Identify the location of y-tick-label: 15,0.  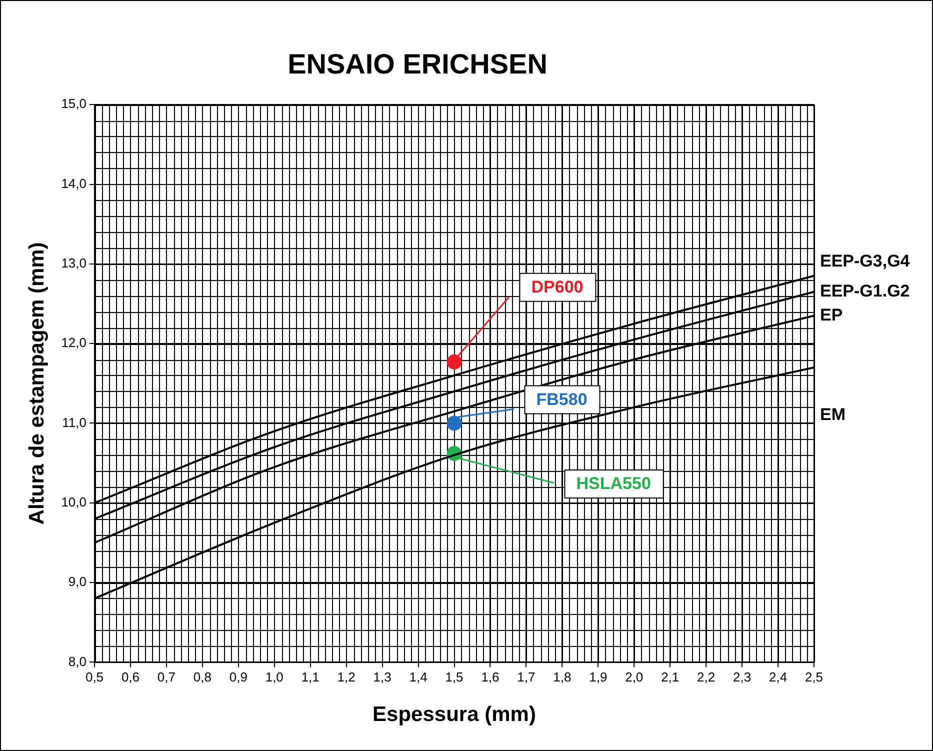
(73, 104).